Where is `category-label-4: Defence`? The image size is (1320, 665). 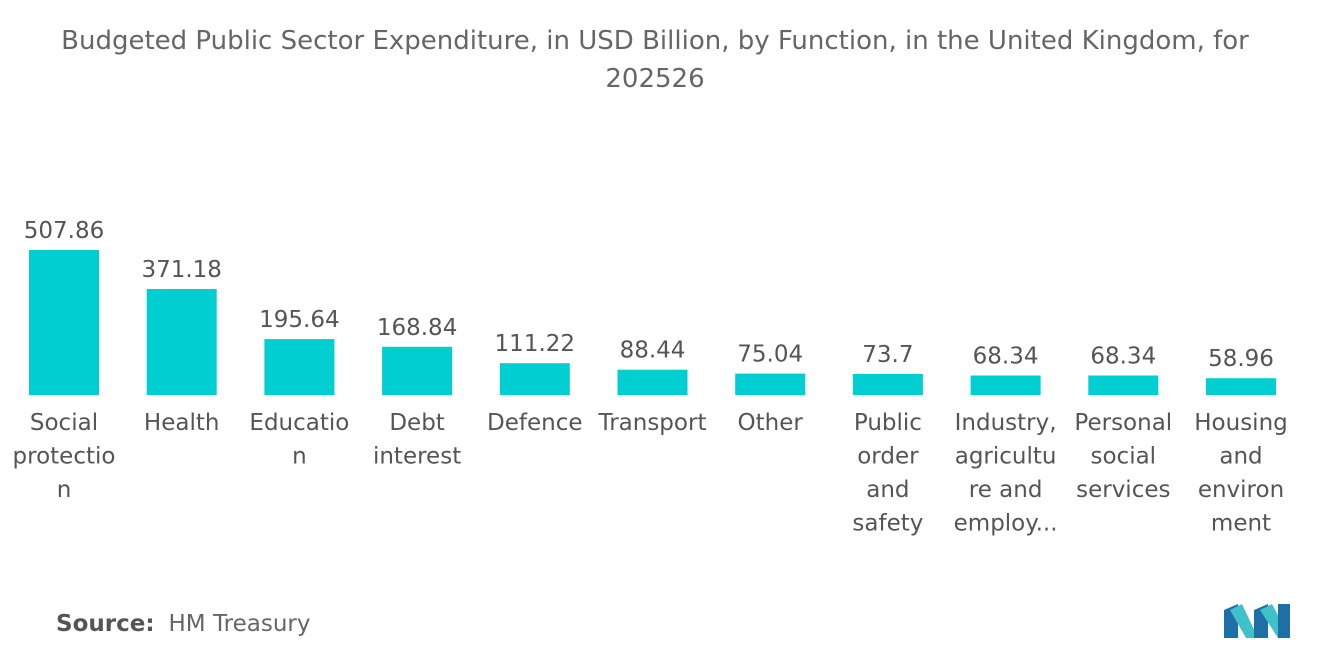
category-label-4: Defence is located at coordinates (534, 423).